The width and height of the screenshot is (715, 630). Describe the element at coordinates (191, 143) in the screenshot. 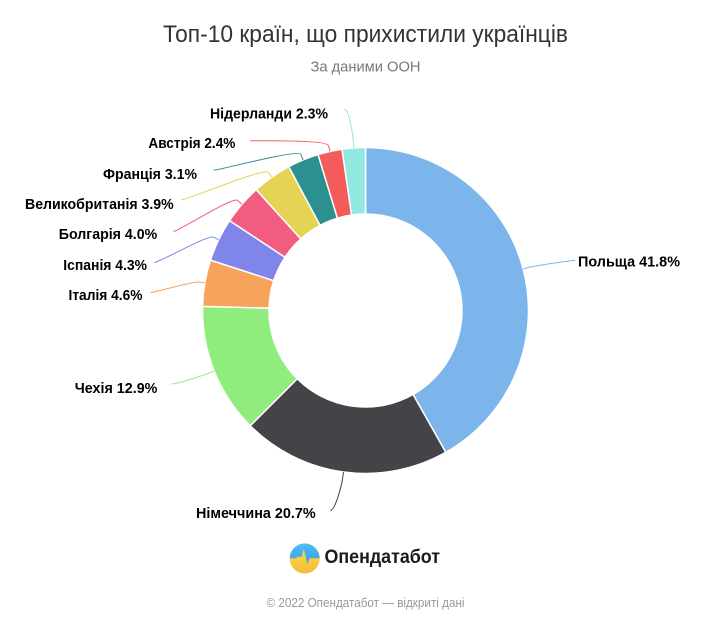

I see `svg-text: Австрія 2.4%` at that location.